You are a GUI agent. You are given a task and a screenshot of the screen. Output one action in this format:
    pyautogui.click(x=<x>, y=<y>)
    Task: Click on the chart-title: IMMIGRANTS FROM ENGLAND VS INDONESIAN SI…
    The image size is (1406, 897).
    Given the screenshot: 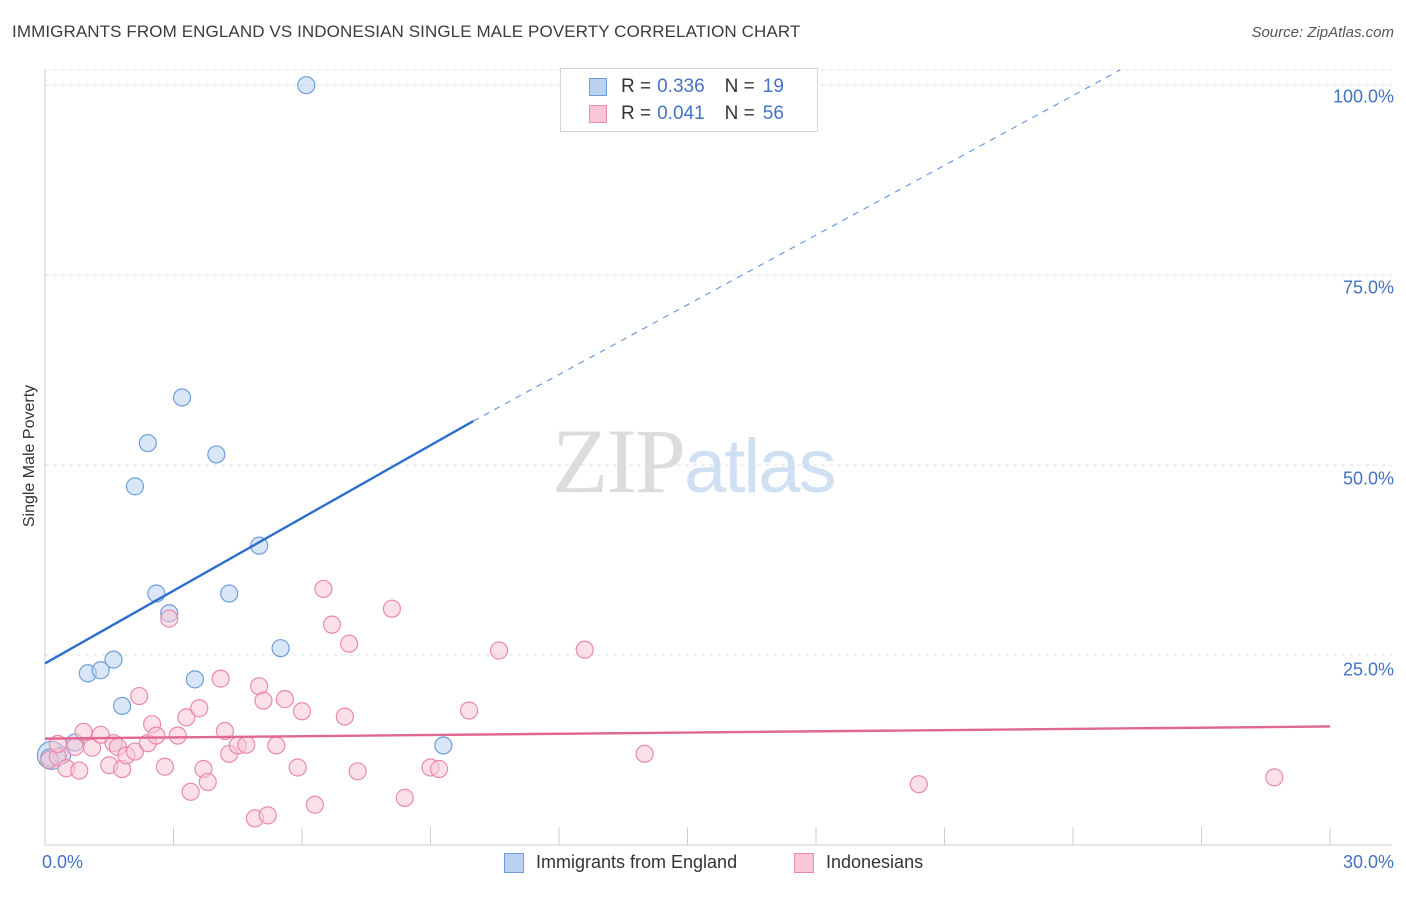 What is the action you would take?
    pyautogui.click(x=406, y=31)
    